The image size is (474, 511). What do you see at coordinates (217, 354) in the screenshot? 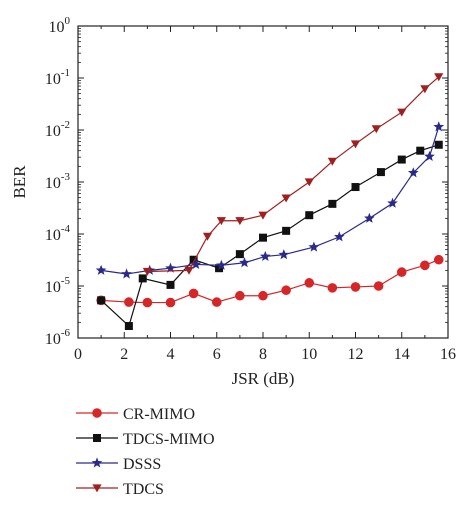
I see `x-tick-label: 6` at bounding box center [217, 354].